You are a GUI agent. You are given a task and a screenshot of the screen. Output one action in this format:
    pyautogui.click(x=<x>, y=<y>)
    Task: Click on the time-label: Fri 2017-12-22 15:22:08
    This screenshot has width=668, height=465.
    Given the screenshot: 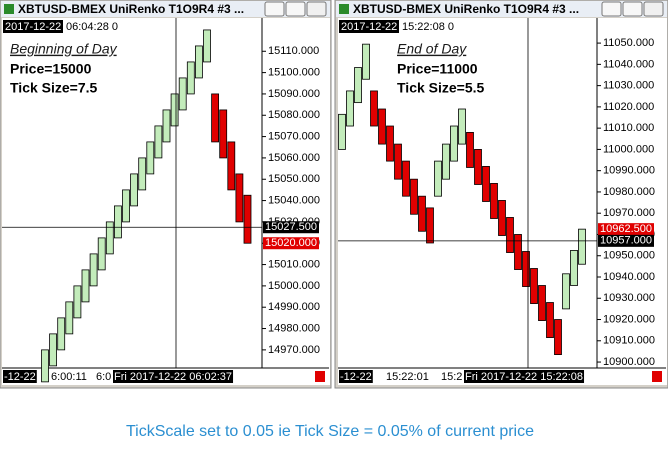 What is the action you would take?
    pyautogui.click(x=524, y=377)
    